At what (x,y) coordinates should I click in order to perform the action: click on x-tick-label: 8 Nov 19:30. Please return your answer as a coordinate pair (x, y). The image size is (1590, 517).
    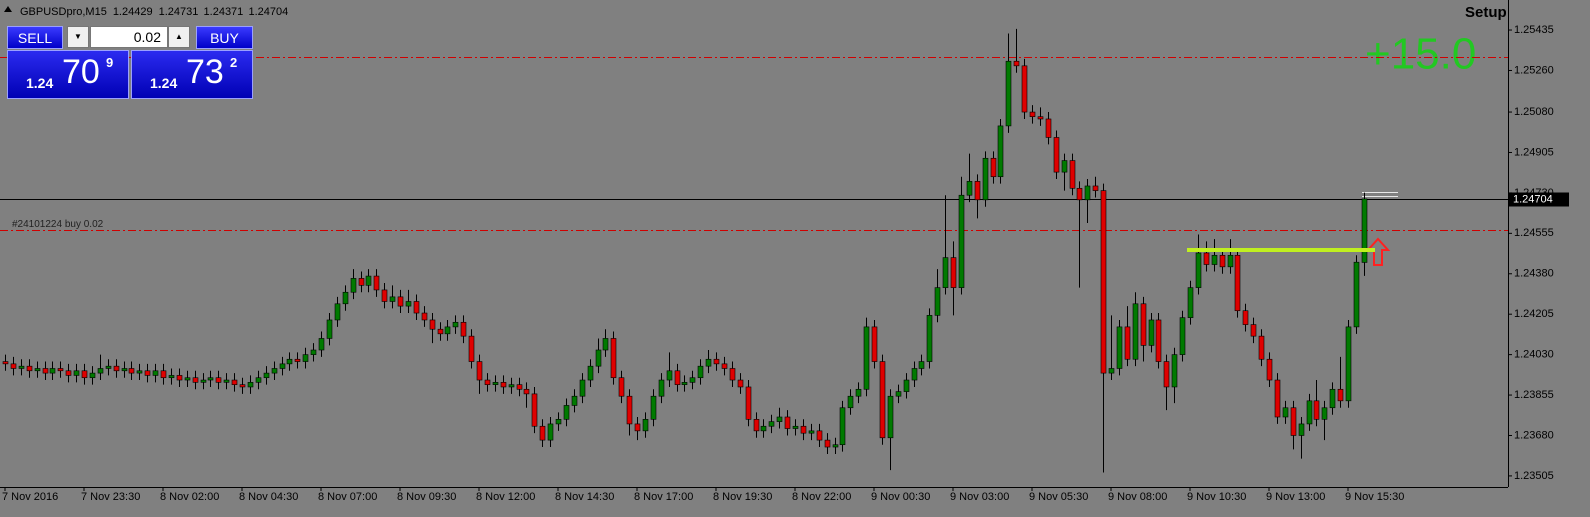
    Looking at the image, I should click on (742, 497).